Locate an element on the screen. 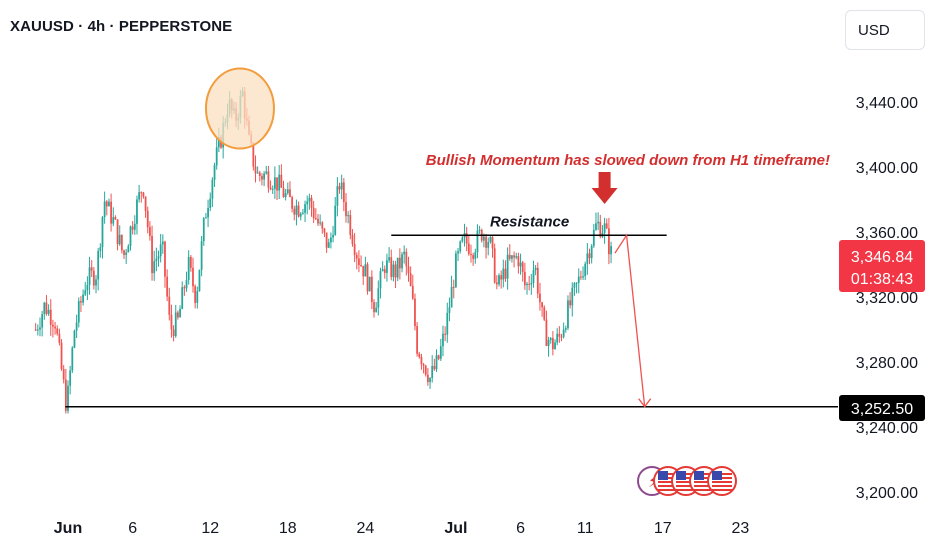 The image size is (932, 550). current-price-label: 3,346.84 is located at coordinates (882, 257).